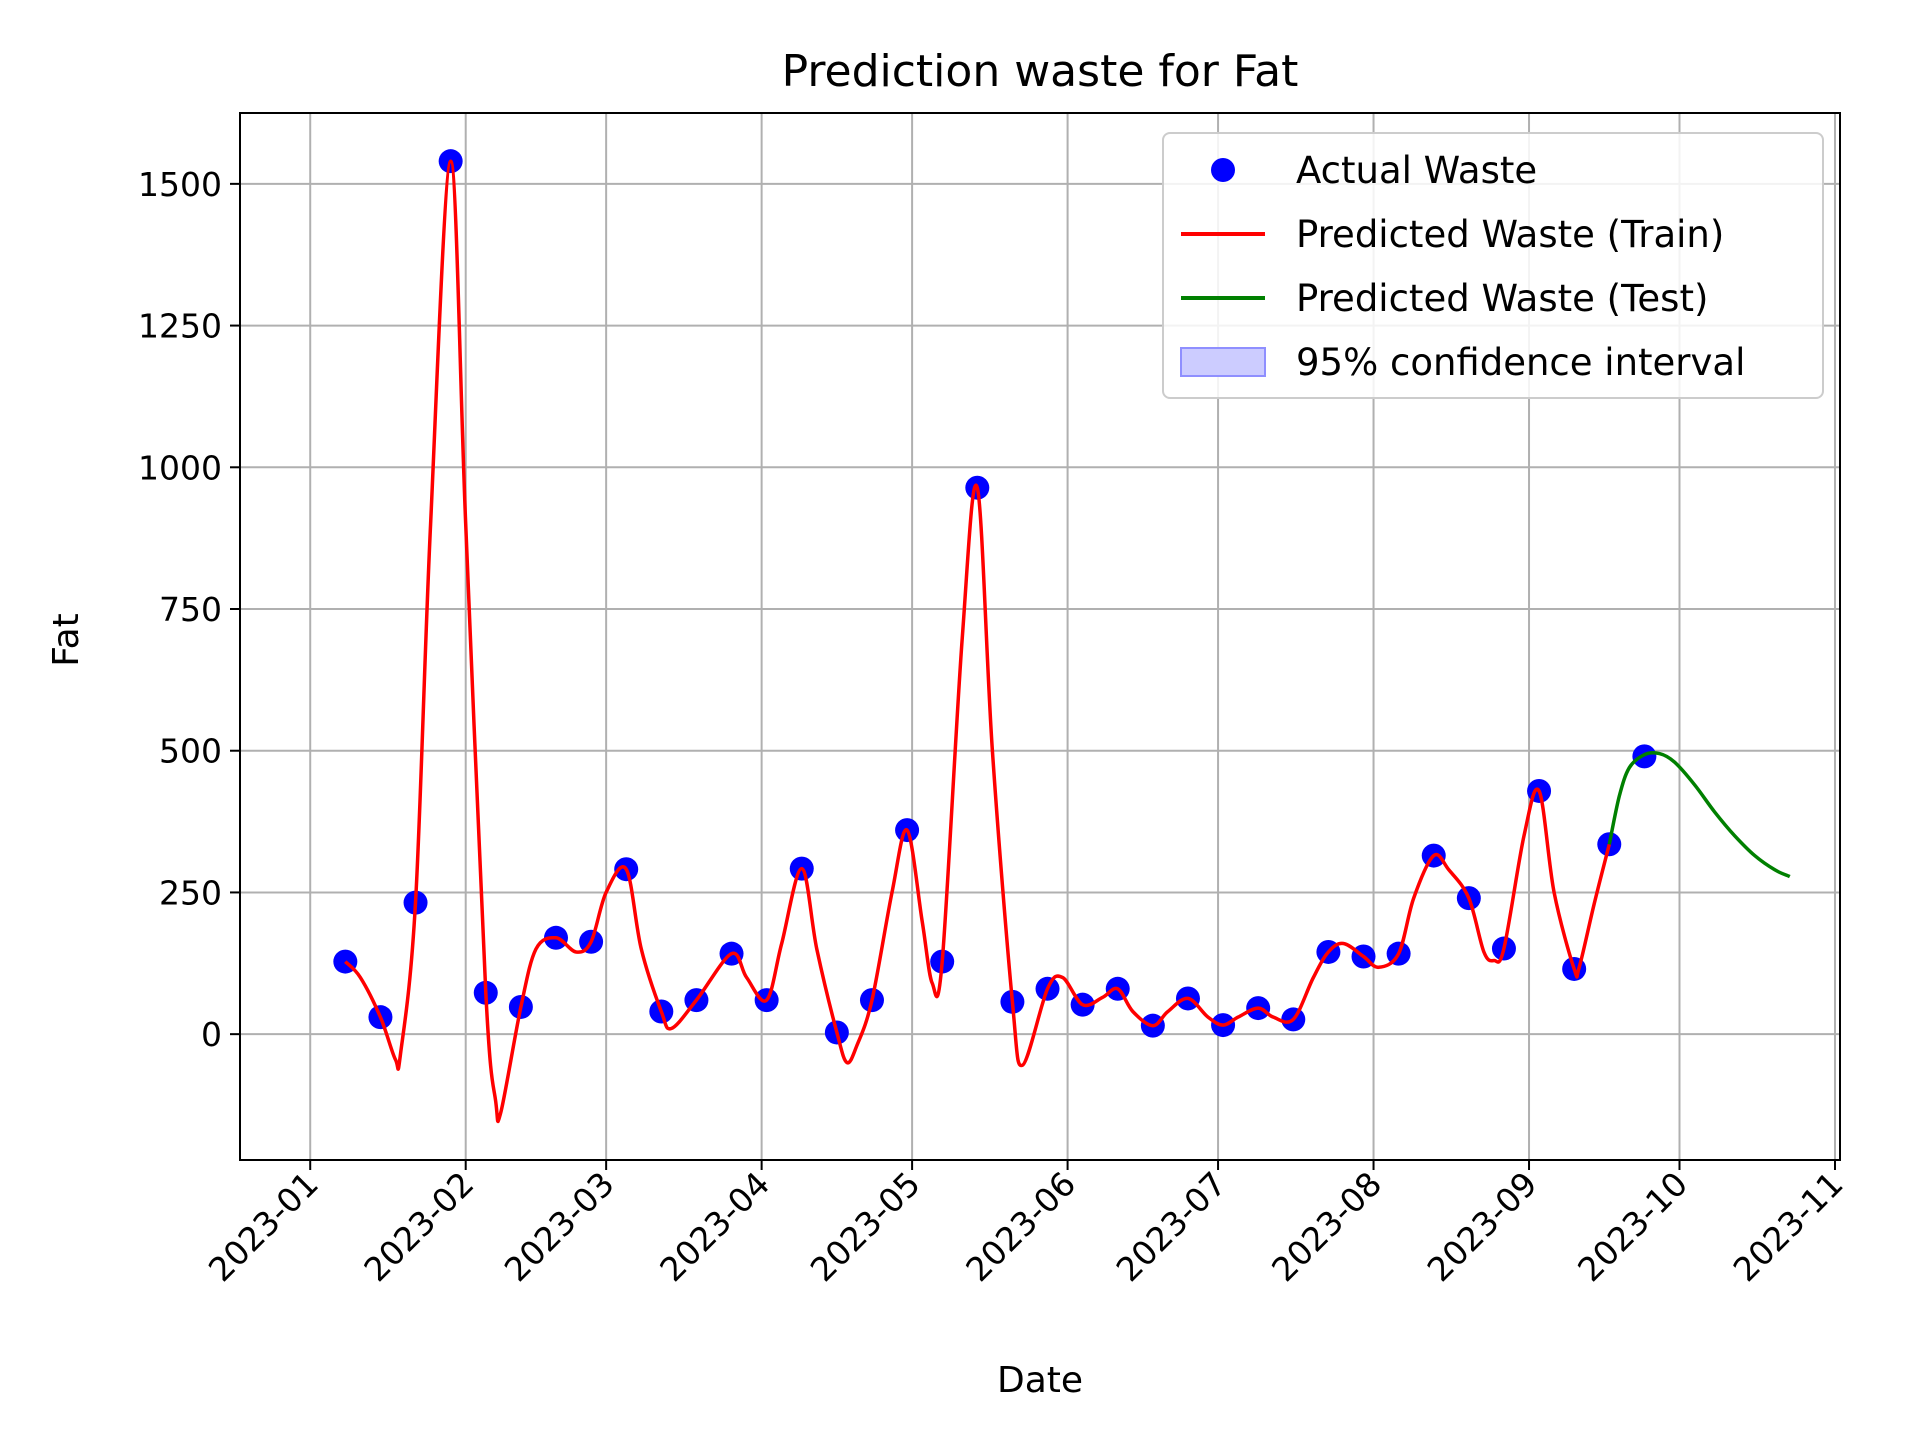 Image resolution: width=1920 pixels, height=1440 pixels. What do you see at coordinates (1502, 298) in the screenshot?
I see `legend-label: Predicted Waste (Test)` at bounding box center [1502, 298].